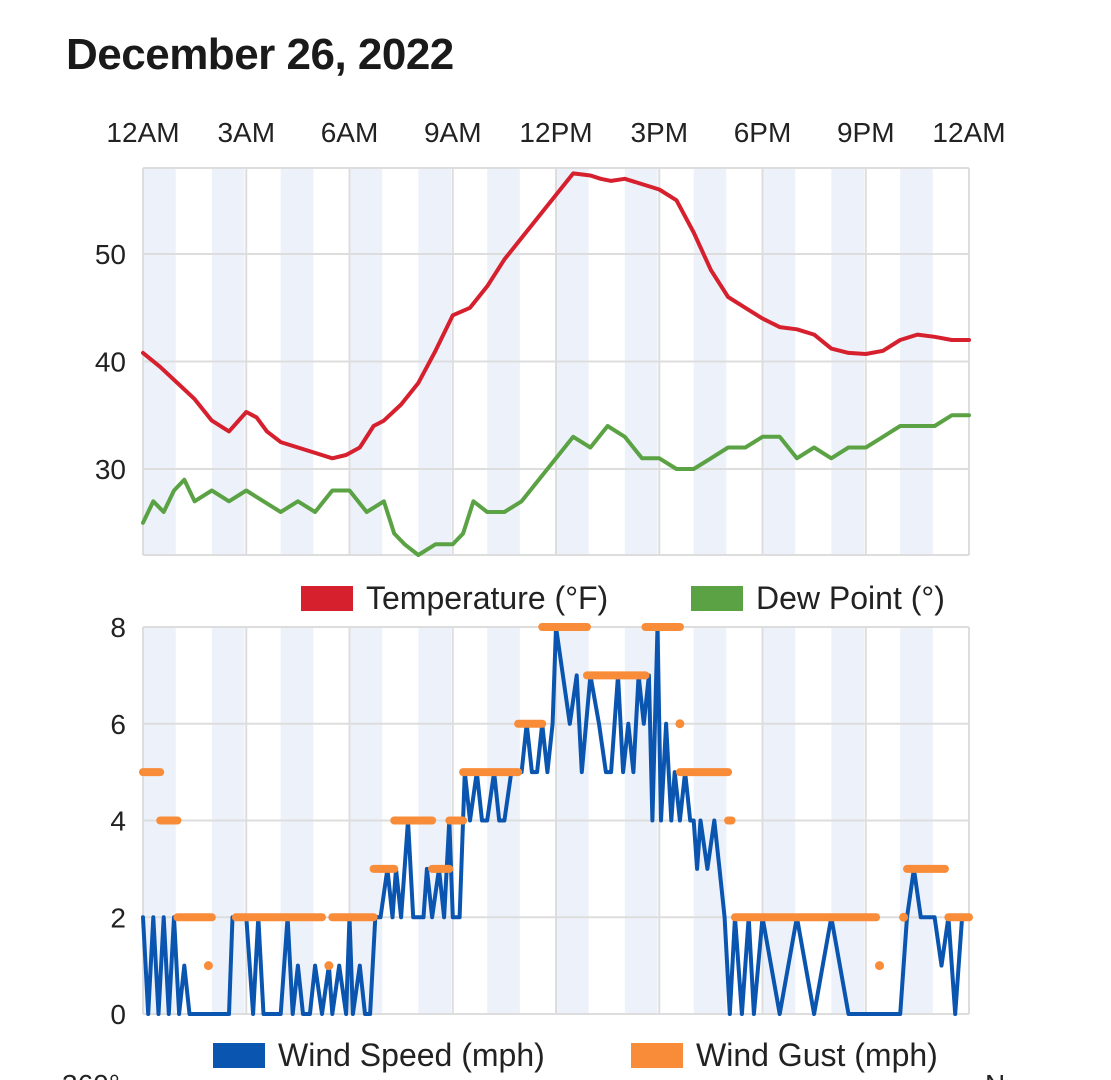  Describe the element at coordinates (239, 1055) in the screenshot. I see `legend-swatch-wind-speed` at that location.